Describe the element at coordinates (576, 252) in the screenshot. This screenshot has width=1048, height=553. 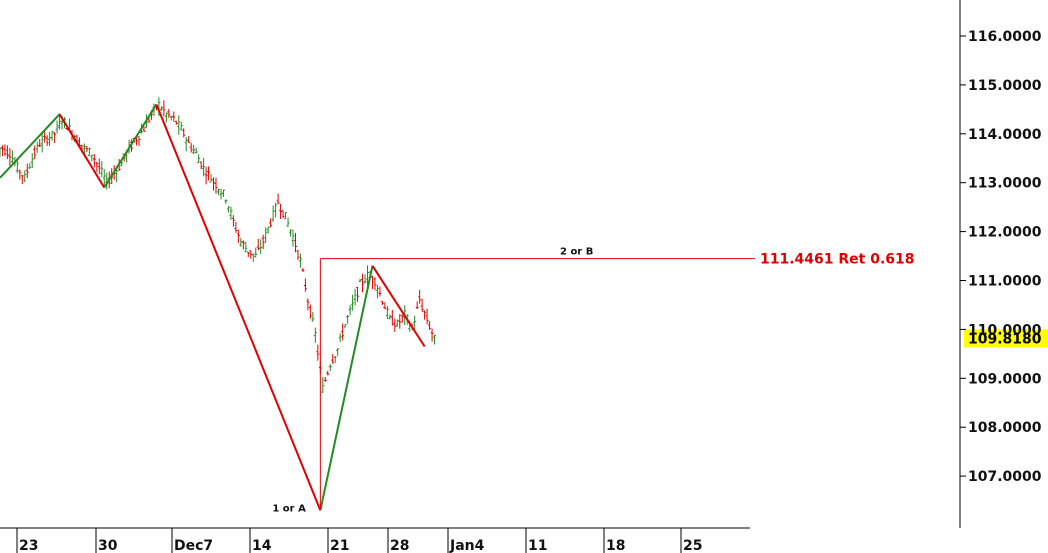
I see `wave-label-2-or-b: 2 or B` at that location.